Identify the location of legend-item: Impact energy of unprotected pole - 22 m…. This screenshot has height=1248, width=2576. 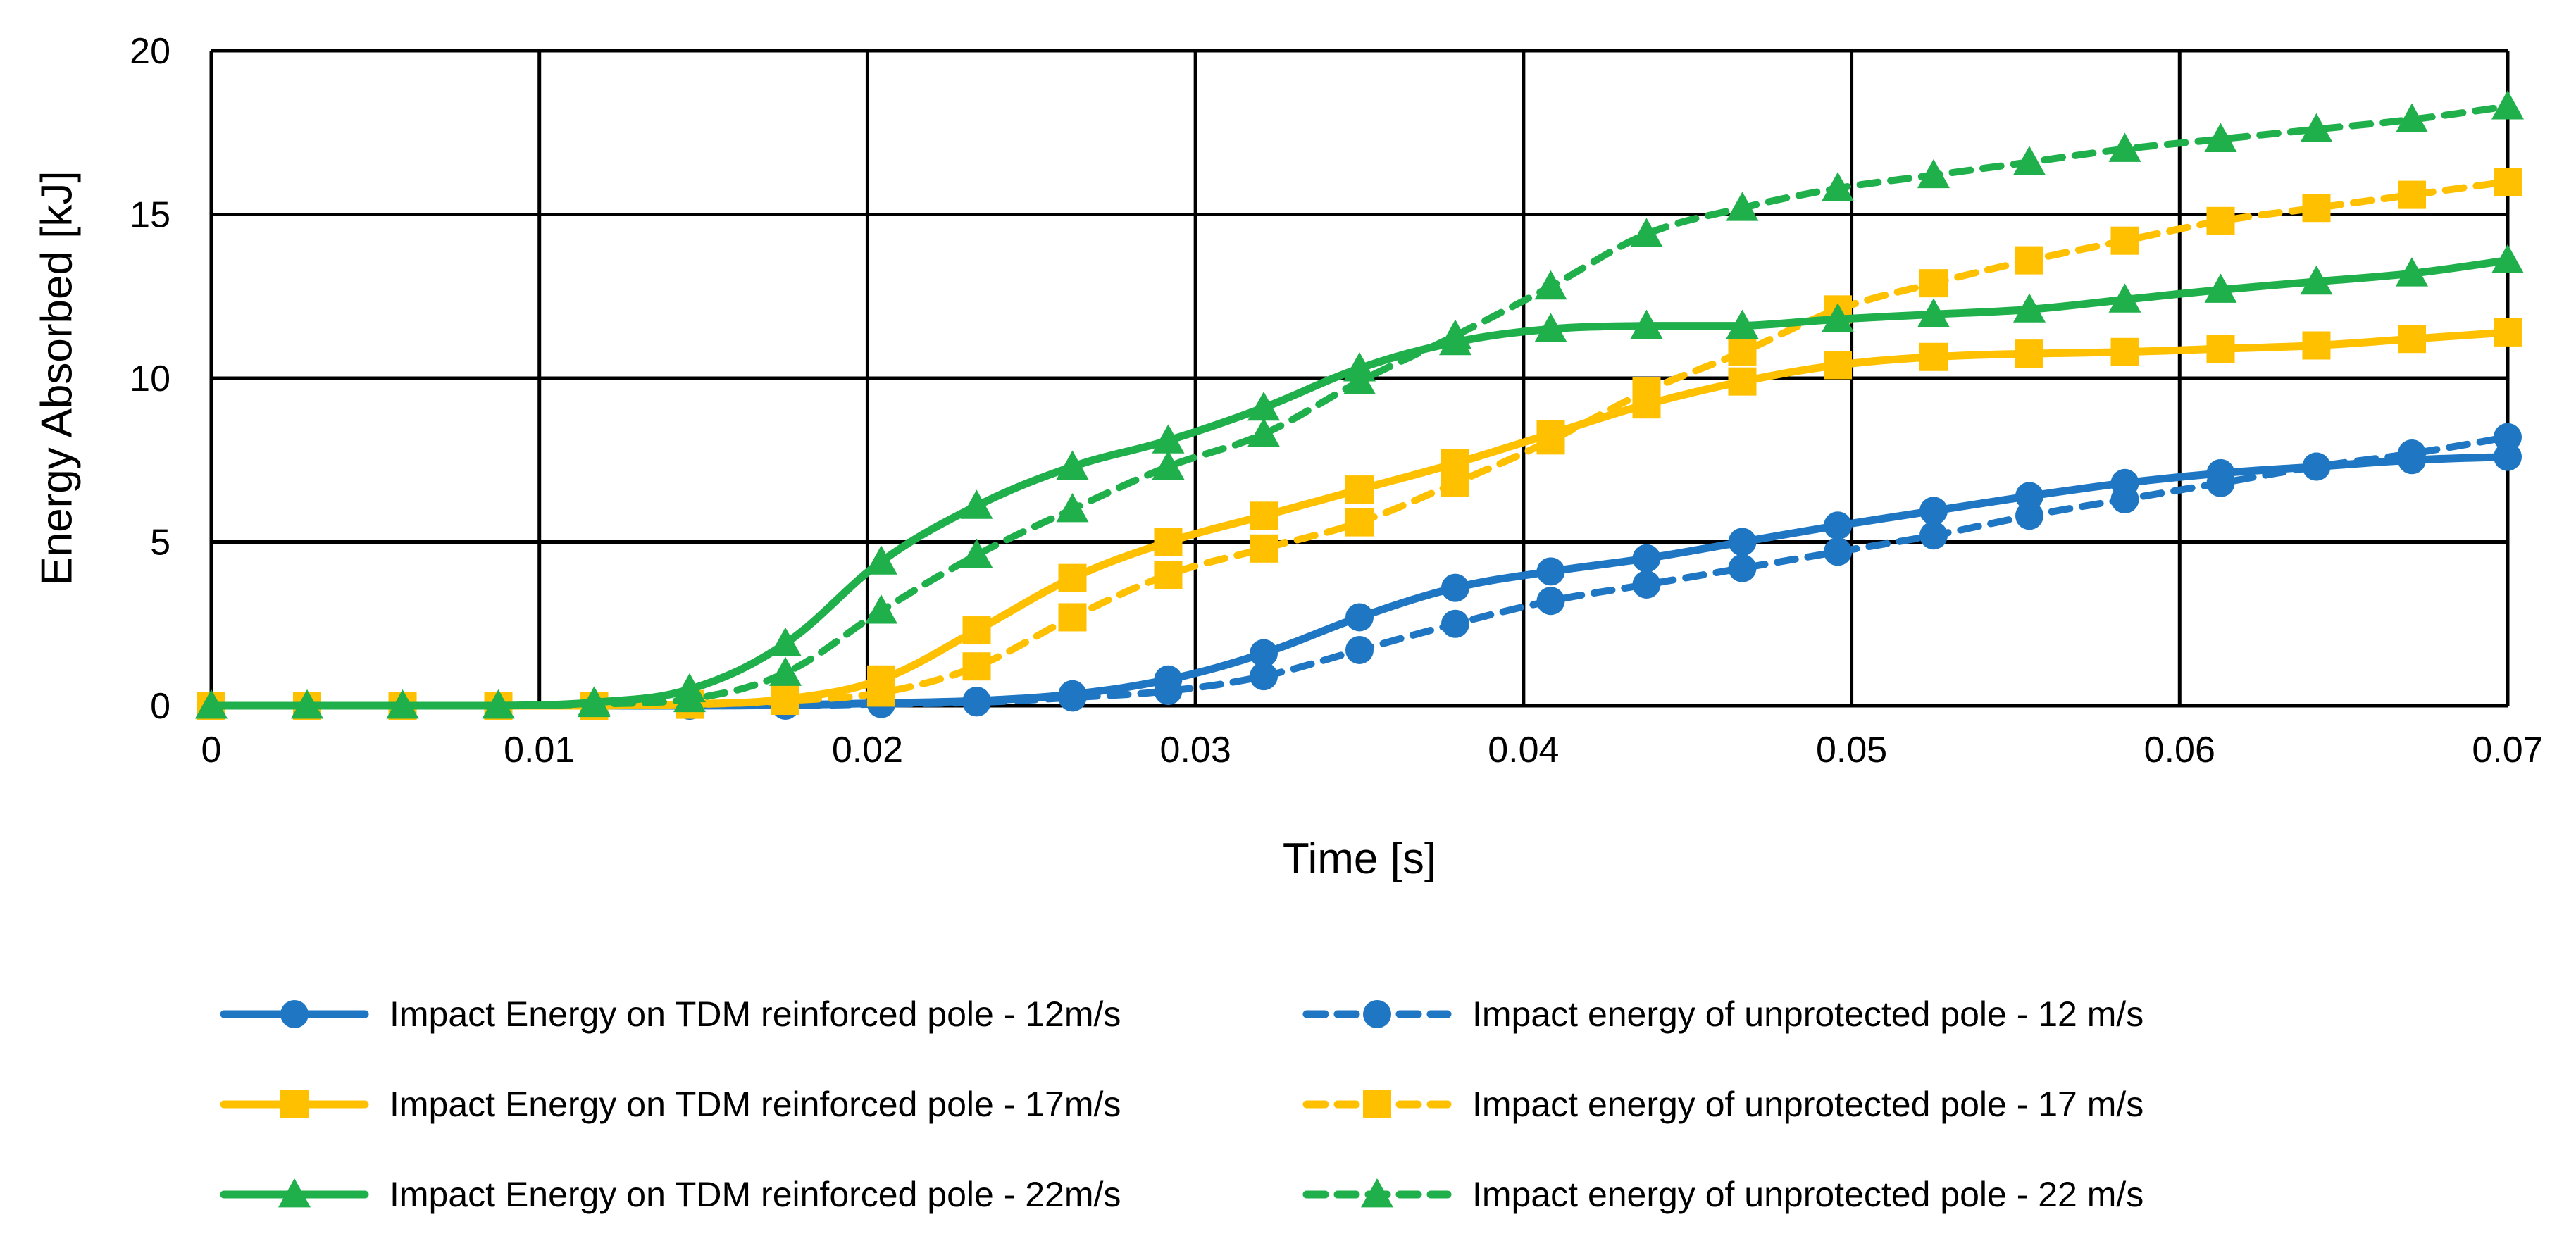
(1722, 1194).